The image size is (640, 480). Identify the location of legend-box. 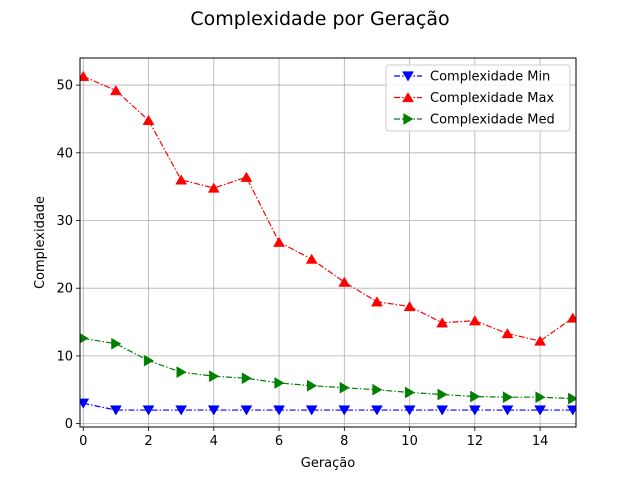
(478, 98).